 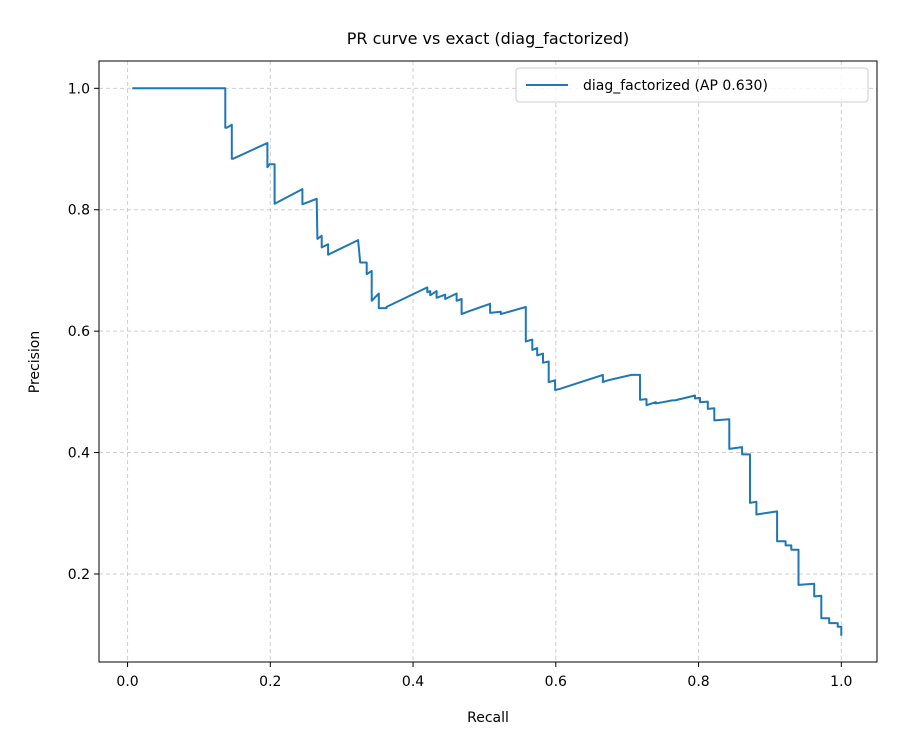 What do you see at coordinates (488, 39) in the screenshot?
I see `chart-title: PR curve vs exact (diag_factorized)` at bounding box center [488, 39].